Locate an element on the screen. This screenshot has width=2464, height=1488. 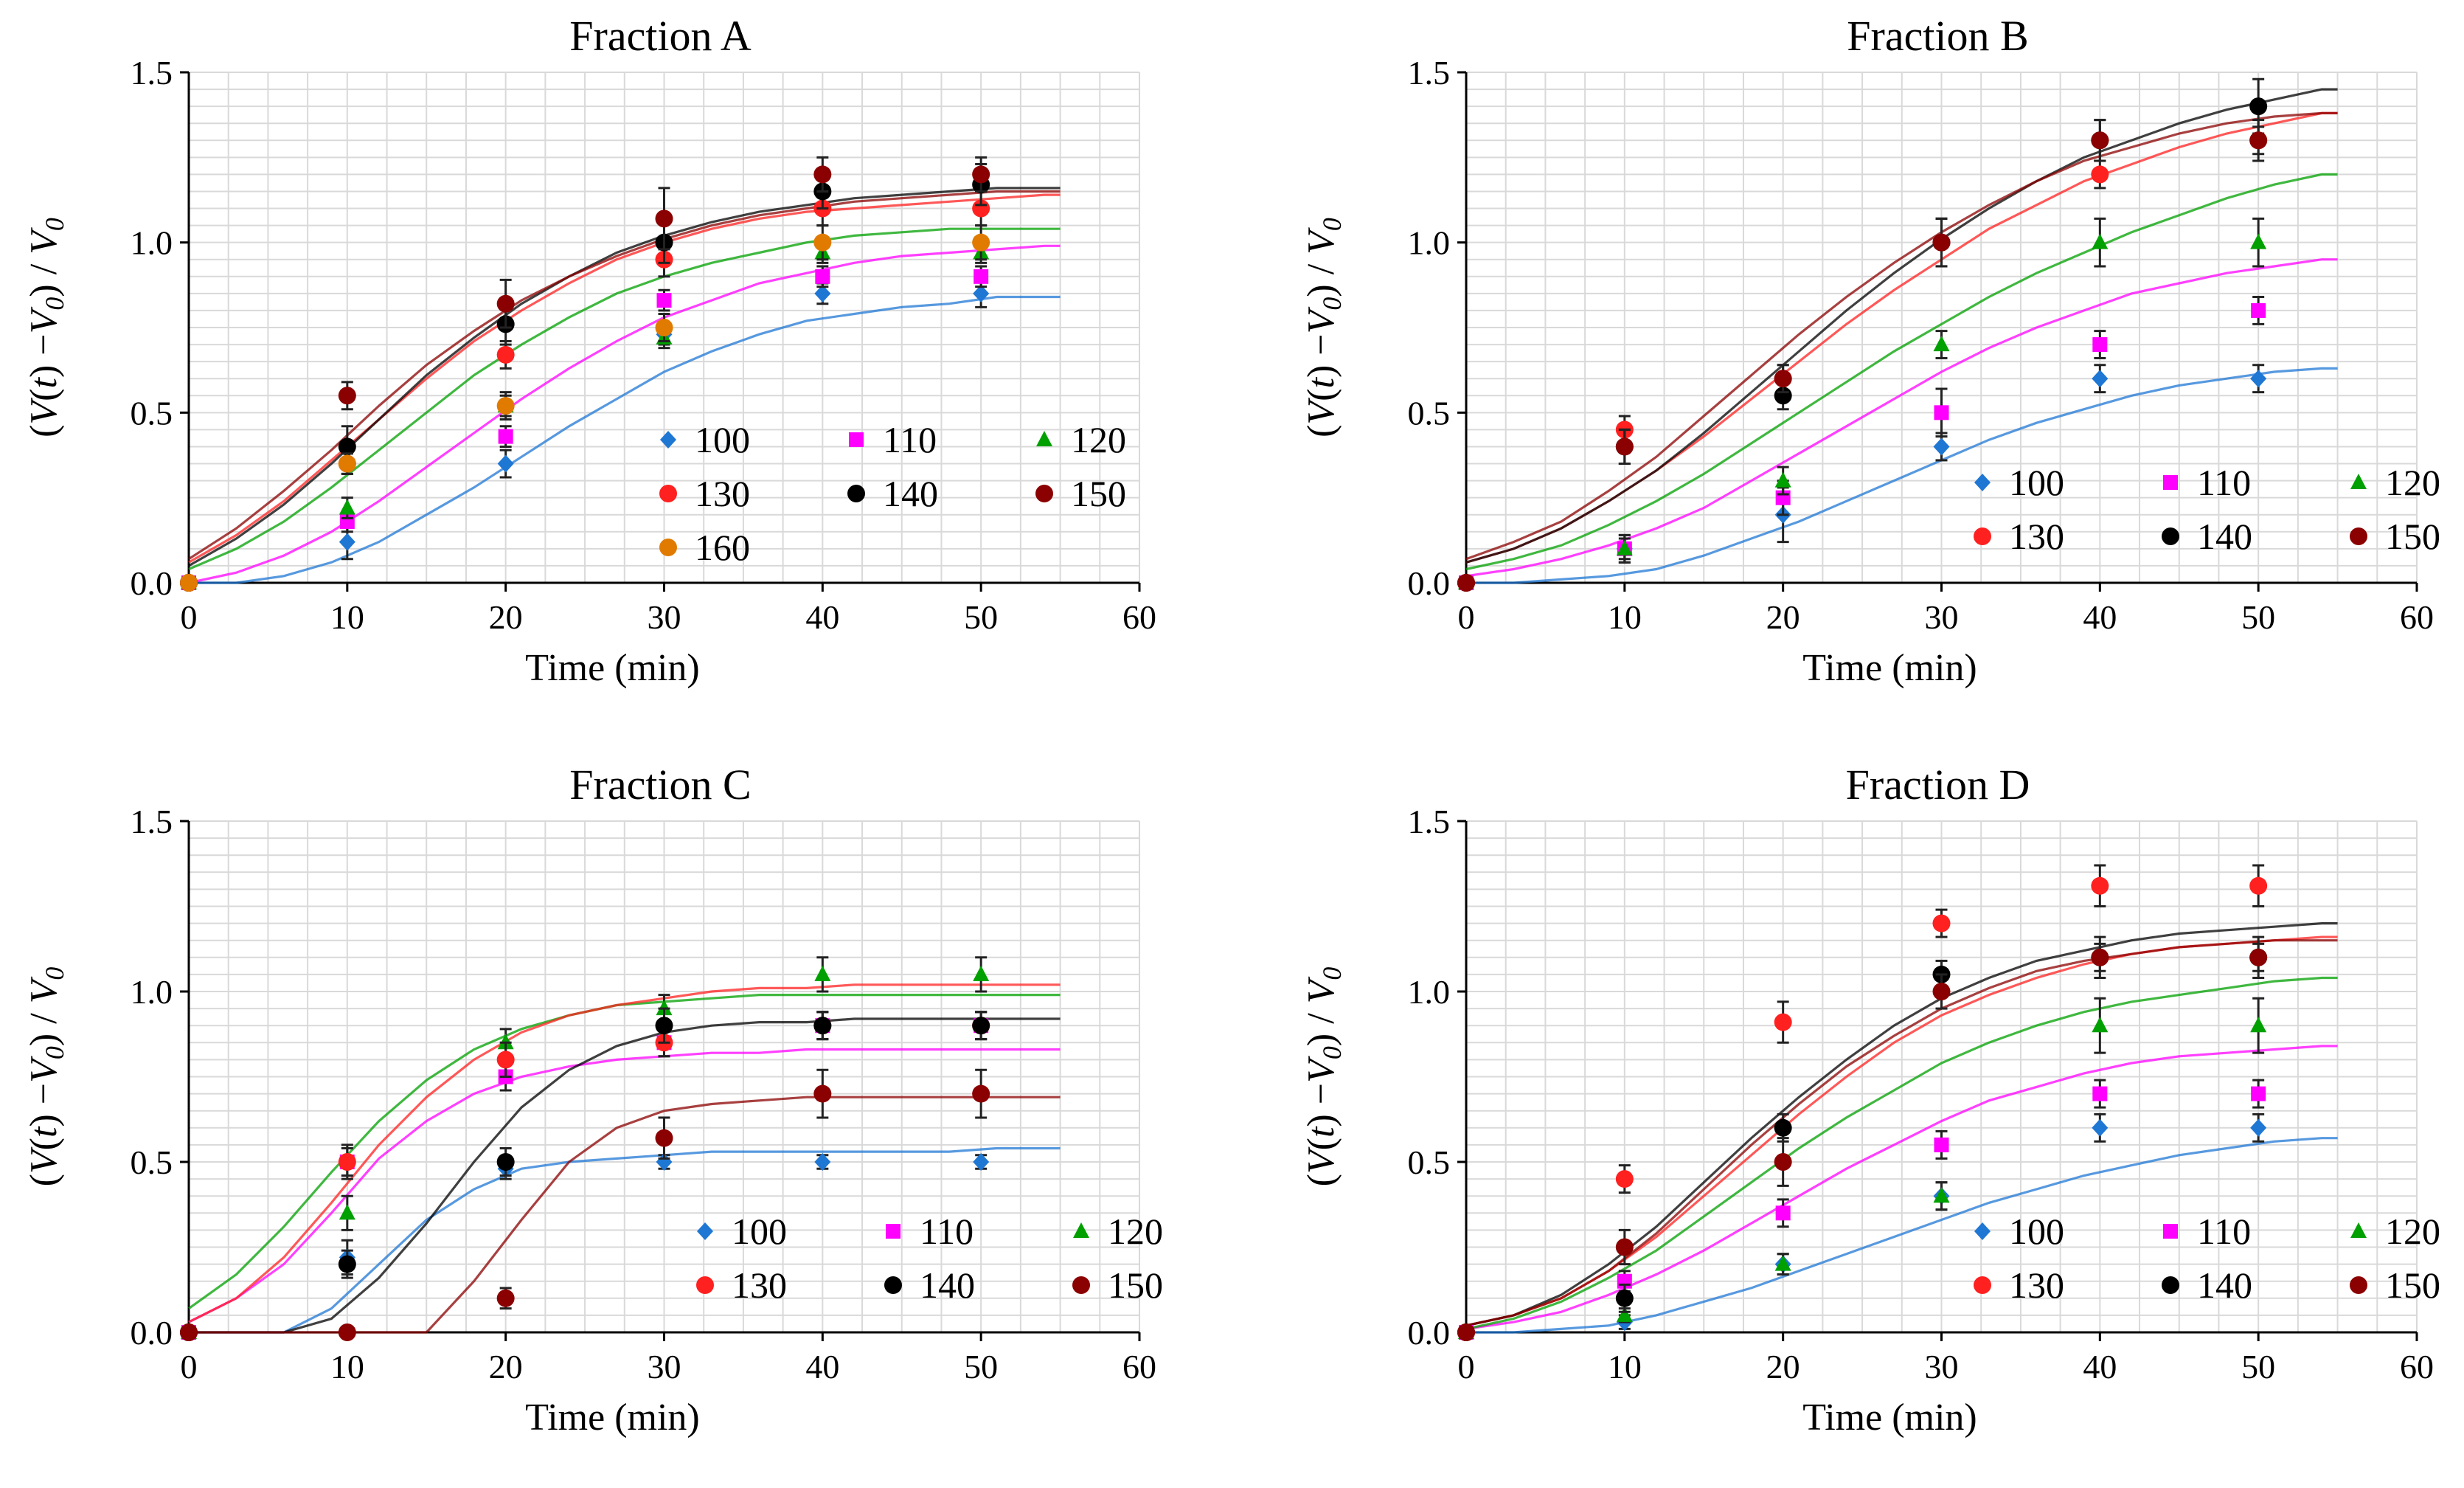
y-axis-label: (V(t) −V0) / V0 is located at coordinates (46, 1077).